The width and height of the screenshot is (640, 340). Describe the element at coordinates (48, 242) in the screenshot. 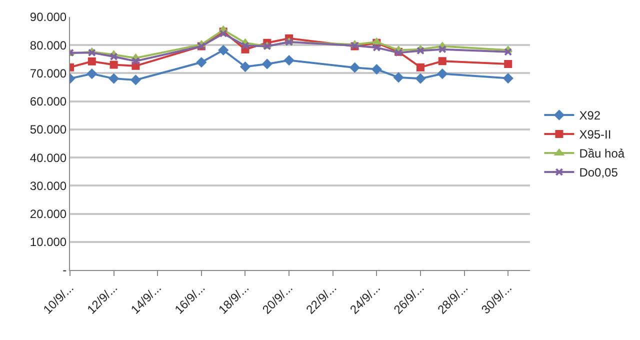

I see `y-tick-label: 10.000` at that location.